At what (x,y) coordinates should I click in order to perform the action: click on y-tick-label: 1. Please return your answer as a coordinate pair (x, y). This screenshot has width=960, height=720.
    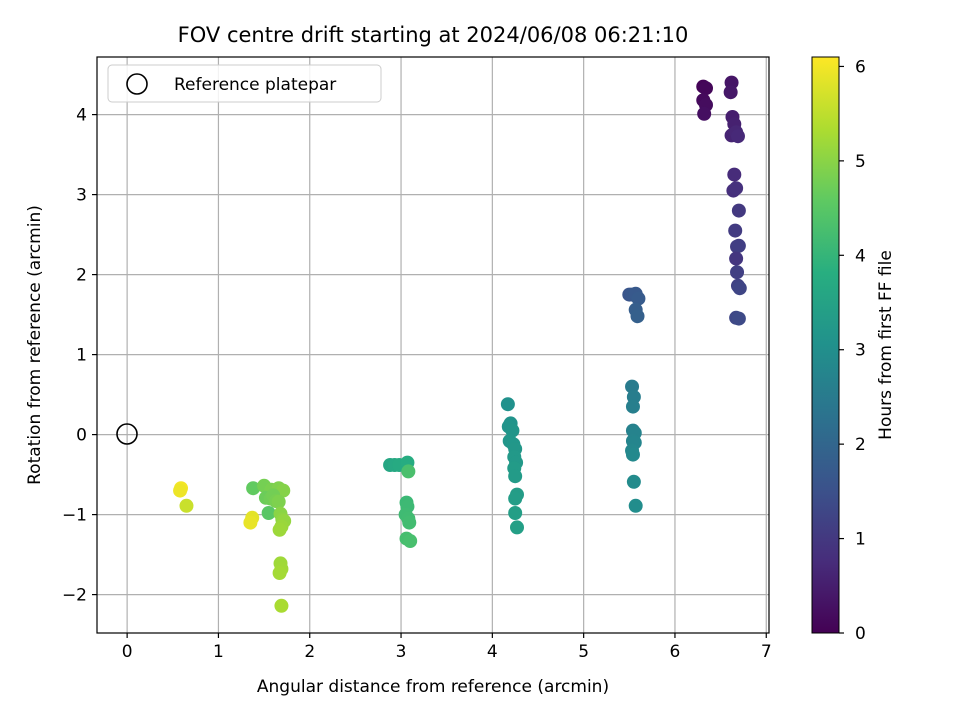
    Looking at the image, I should click on (81, 356).